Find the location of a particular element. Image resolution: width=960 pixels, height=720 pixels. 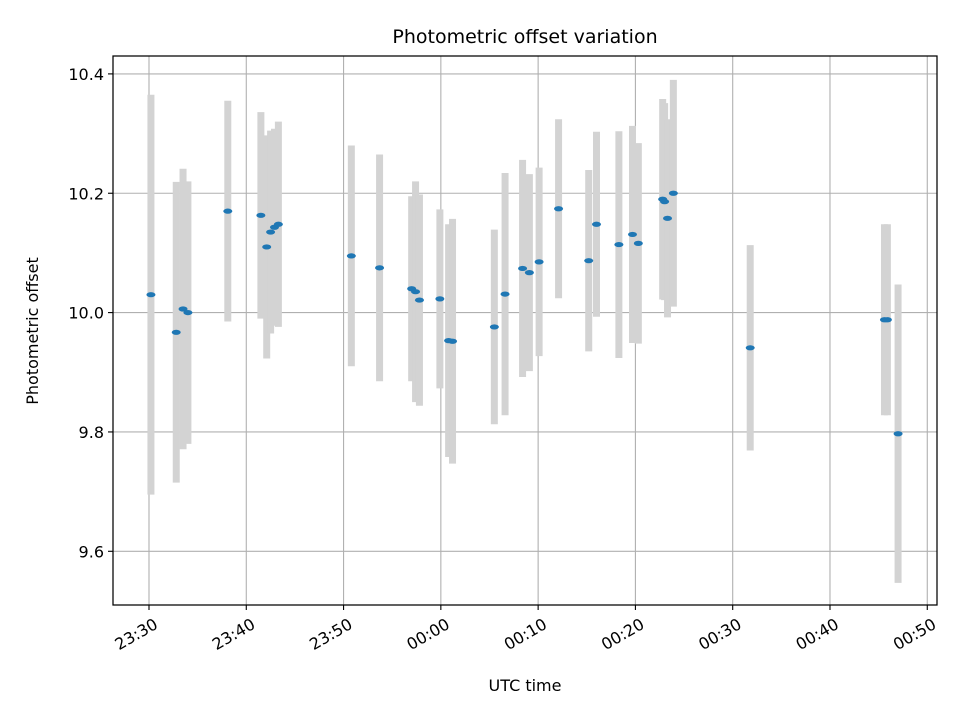

y-axis-label: Photometric offset is located at coordinates (32, 331).